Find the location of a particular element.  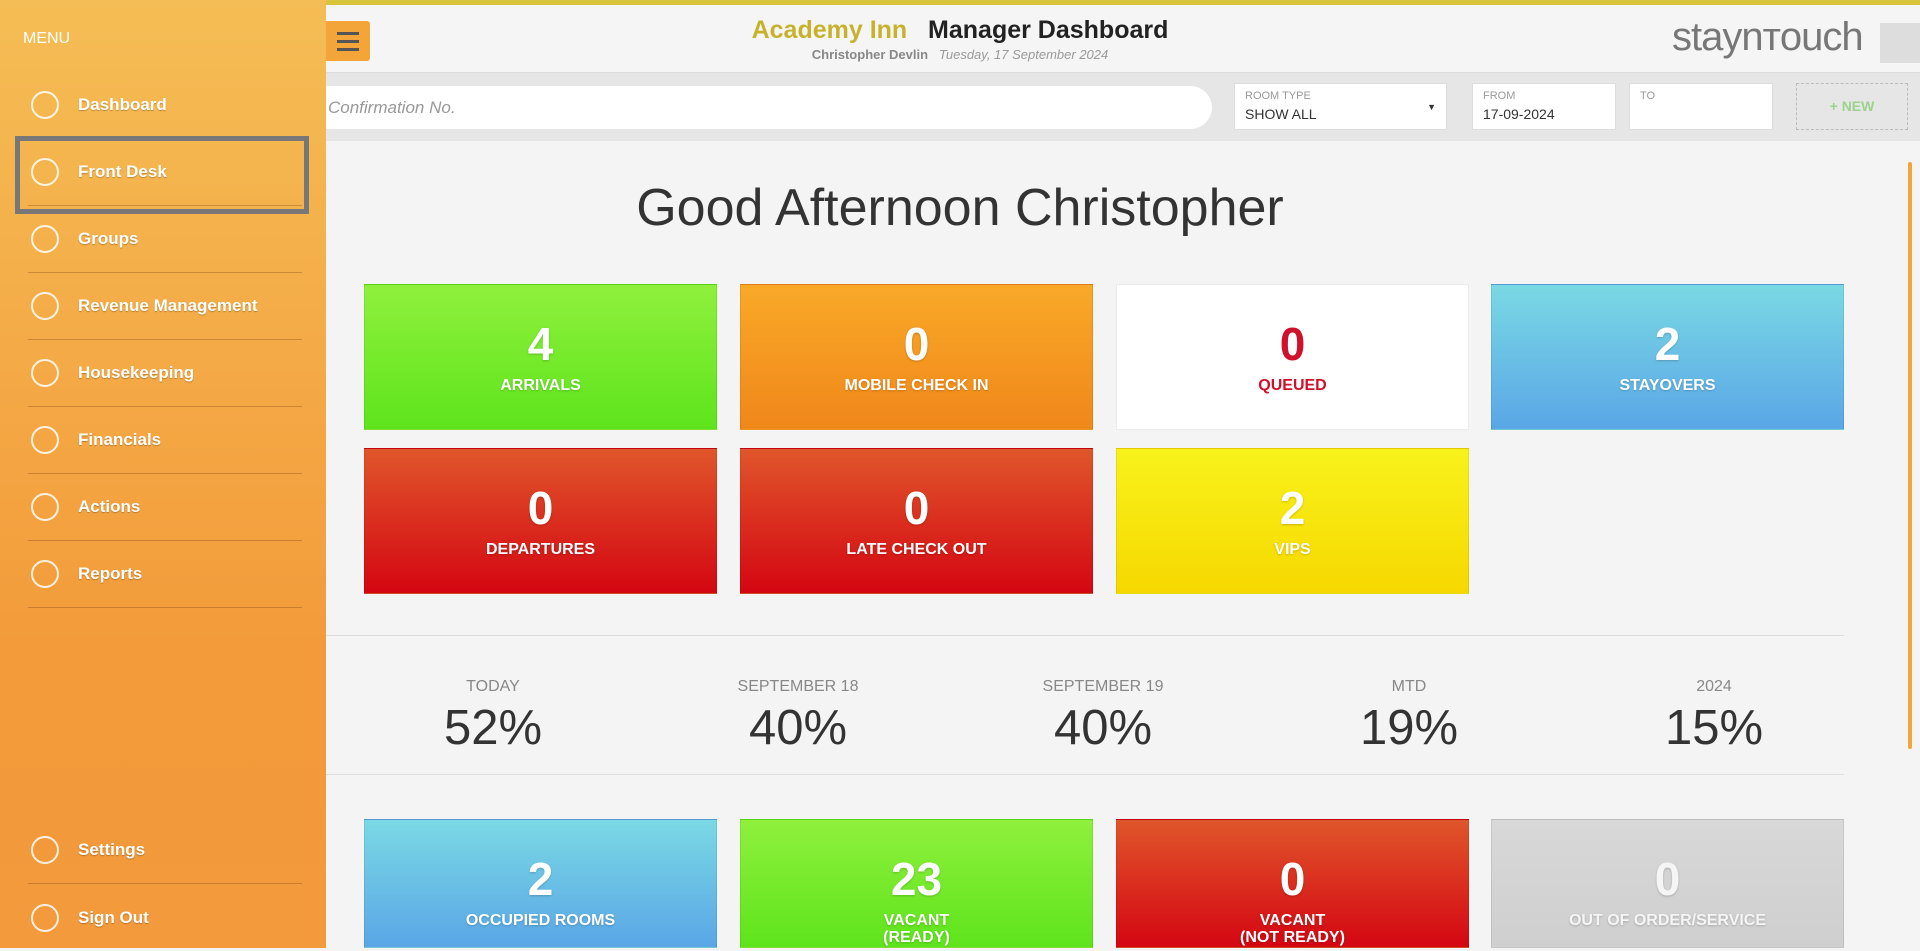

tile-label: OUT OF ORDER/SERVICE is located at coordinates (1667, 920).